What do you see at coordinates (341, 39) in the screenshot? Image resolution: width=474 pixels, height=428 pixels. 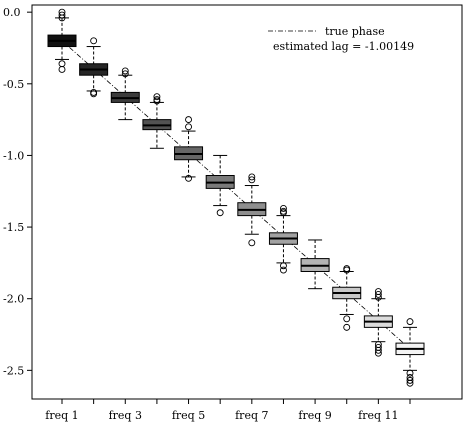 I see `legend: true phase estimated lag = -1.00149` at bounding box center [341, 39].